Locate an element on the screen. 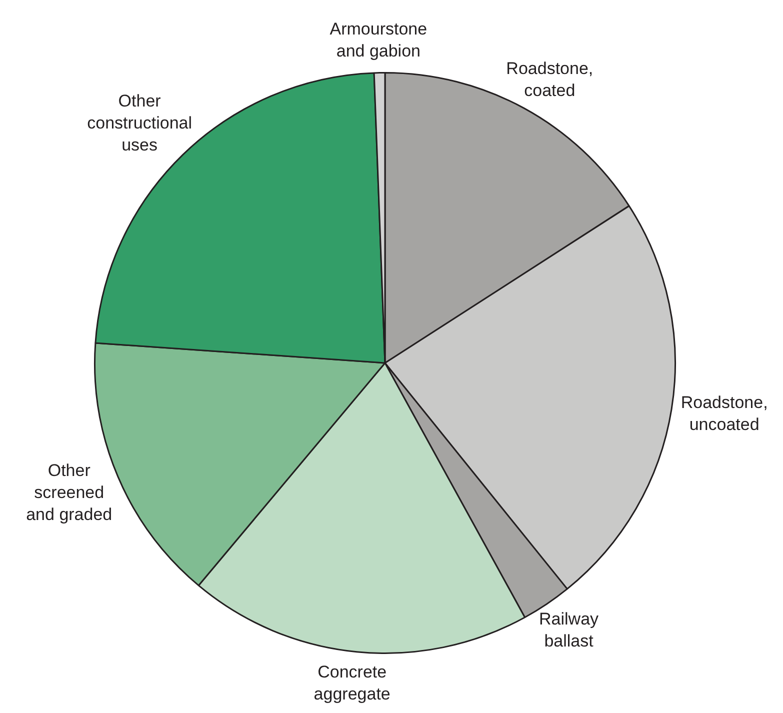 The width and height of the screenshot is (783, 713). slice-label: Railway ballast is located at coordinates (569, 629).